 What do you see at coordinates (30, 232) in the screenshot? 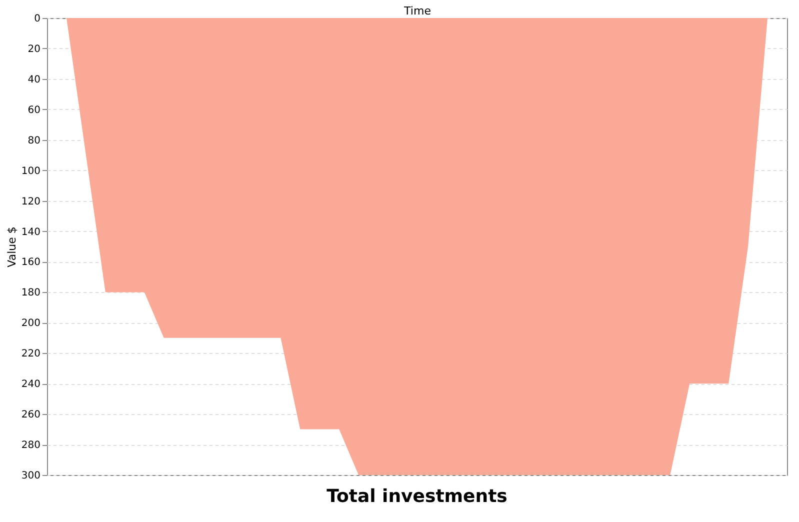
I see `y-tick-label: 140` at bounding box center [30, 232].